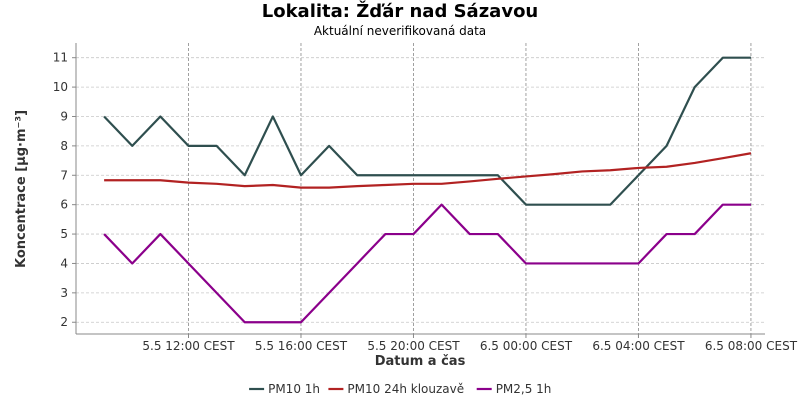 Image resolution: width=800 pixels, height=400 pixels. What do you see at coordinates (64, 322) in the screenshot?
I see `y-tick-label: 2` at bounding box center [64, 322].